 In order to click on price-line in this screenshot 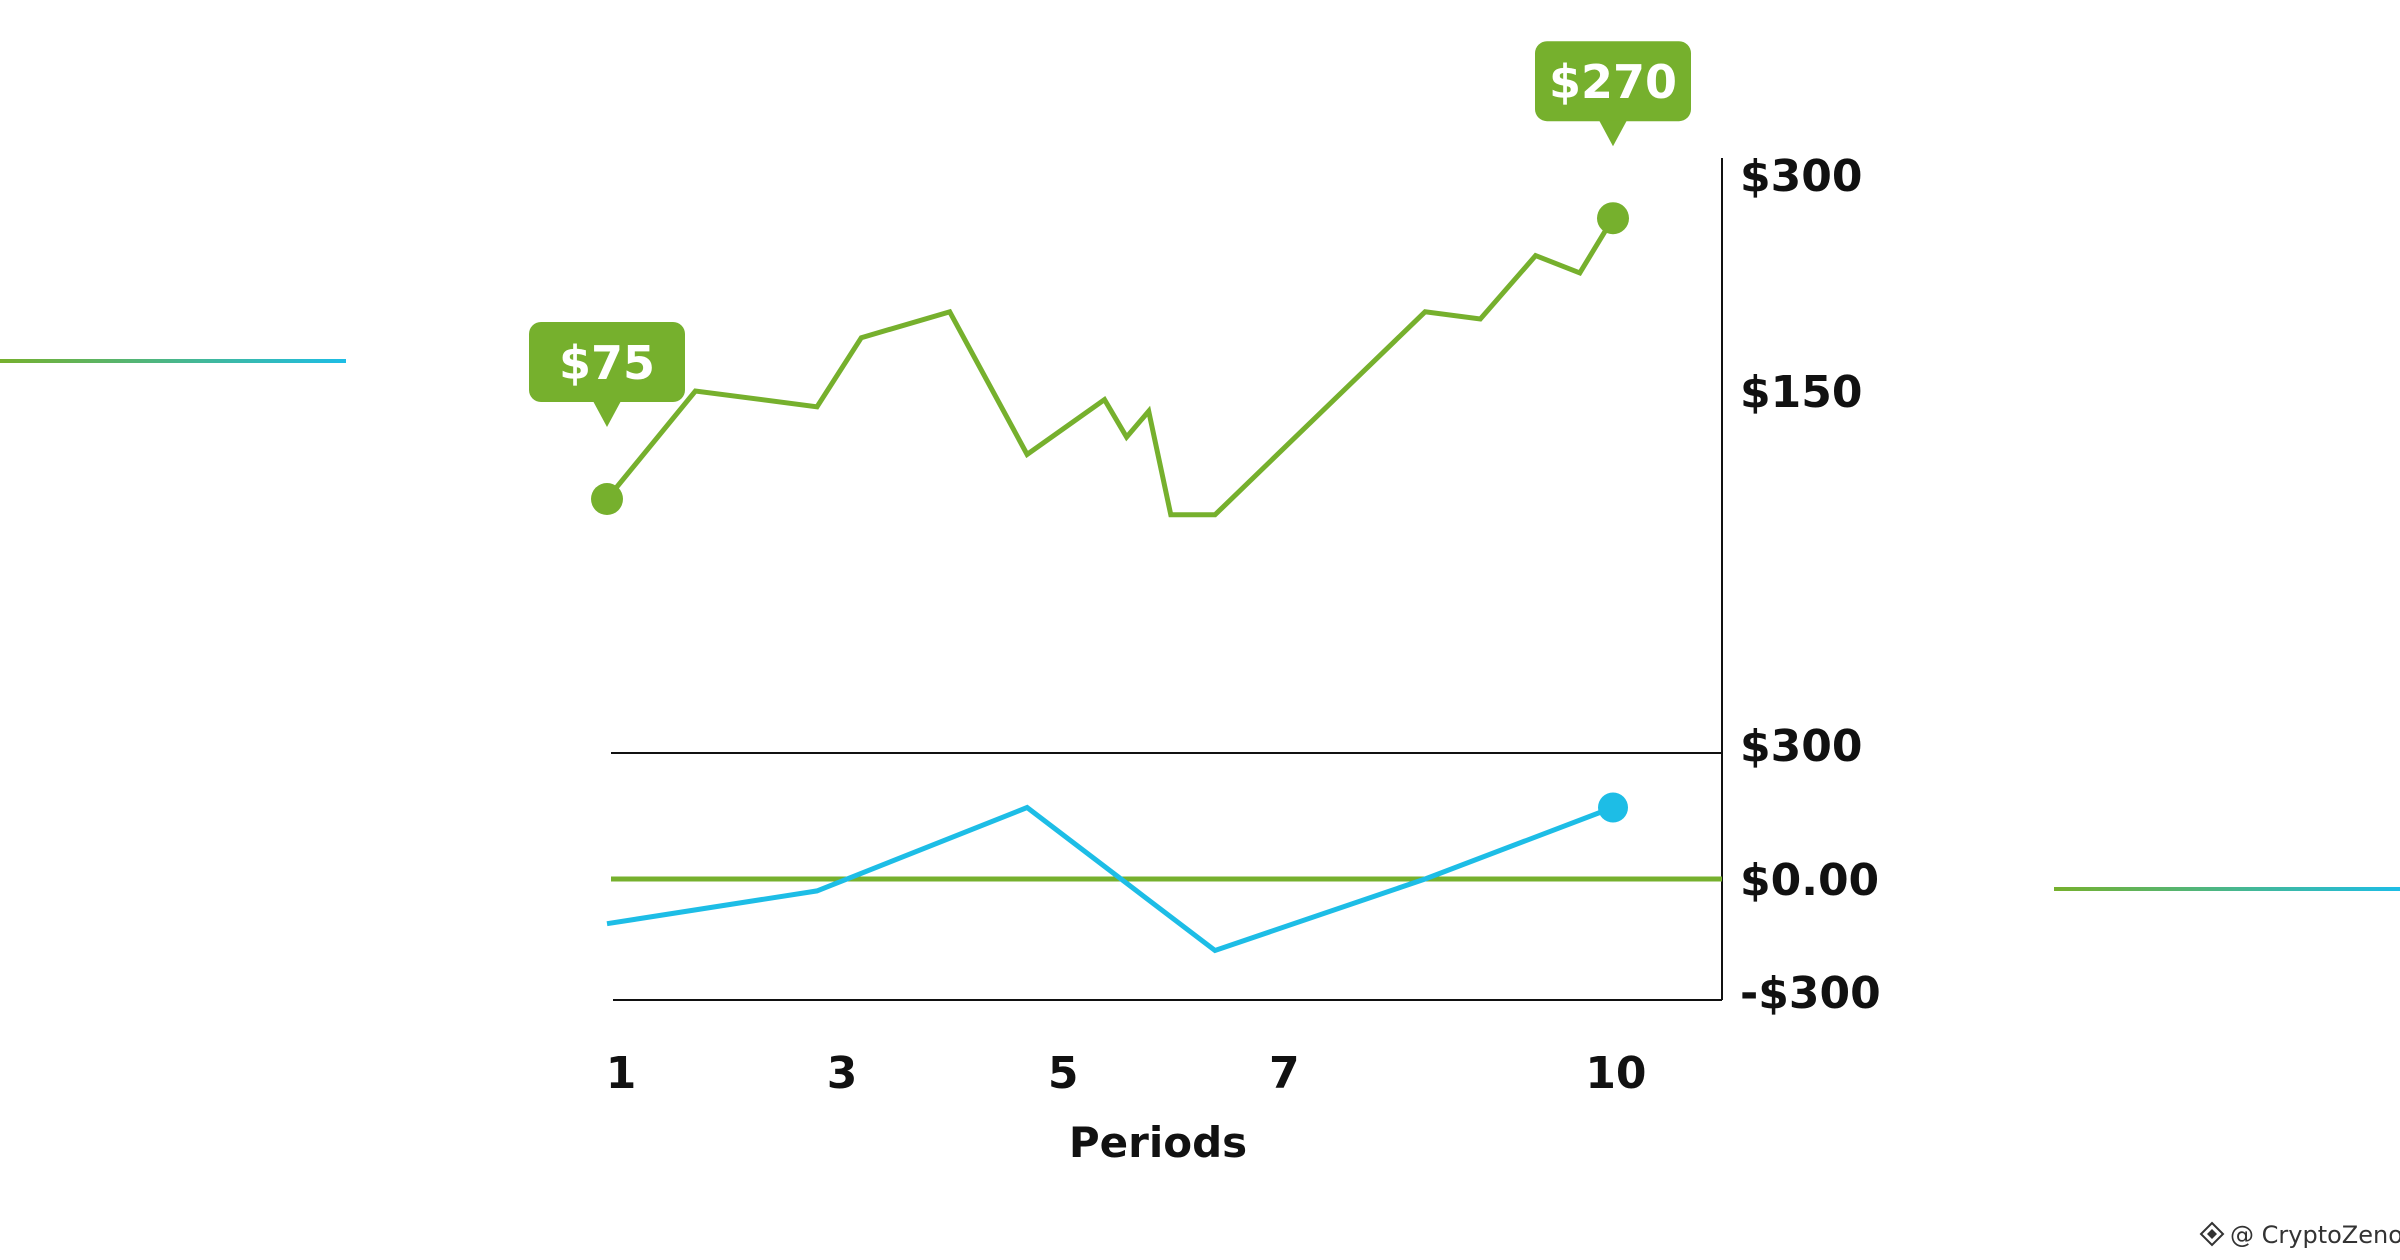, I will do `click(1110, 367)`.